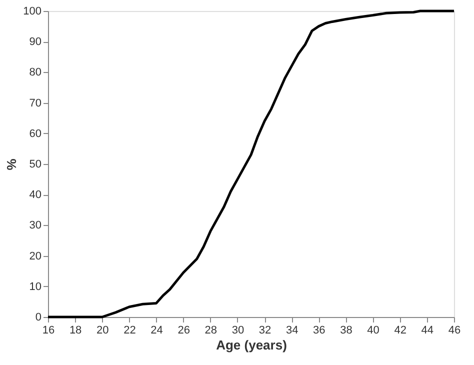 The height and width of the screenshot is (365, 474). Describe the element at coordinates (35, 134) in the screenshot. I see `y-tick-label: 60` at that location.